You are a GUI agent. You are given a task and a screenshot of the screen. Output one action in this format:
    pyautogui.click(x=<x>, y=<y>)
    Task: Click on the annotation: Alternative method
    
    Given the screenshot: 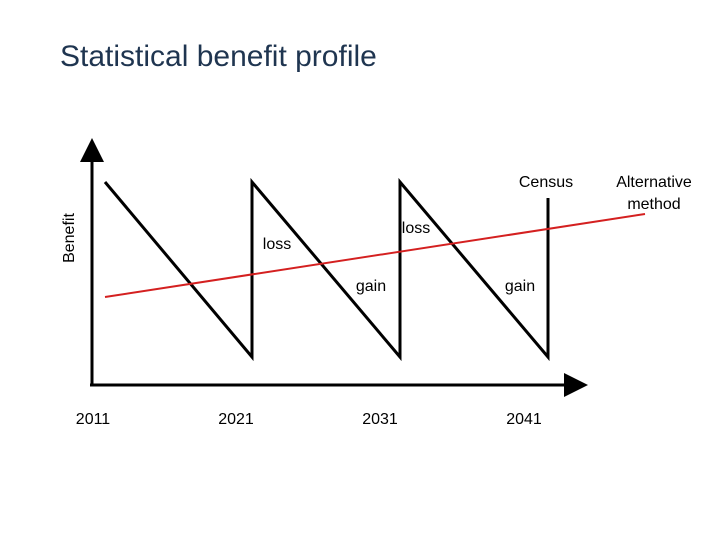 What is the action you would take?
    pyautogui.click(x=654, y=193)
    